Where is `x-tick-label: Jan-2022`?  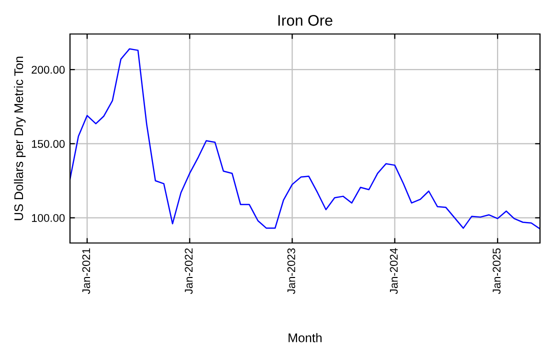
x-tick-label: Jan-2022 is located at coordinates (188, 271).